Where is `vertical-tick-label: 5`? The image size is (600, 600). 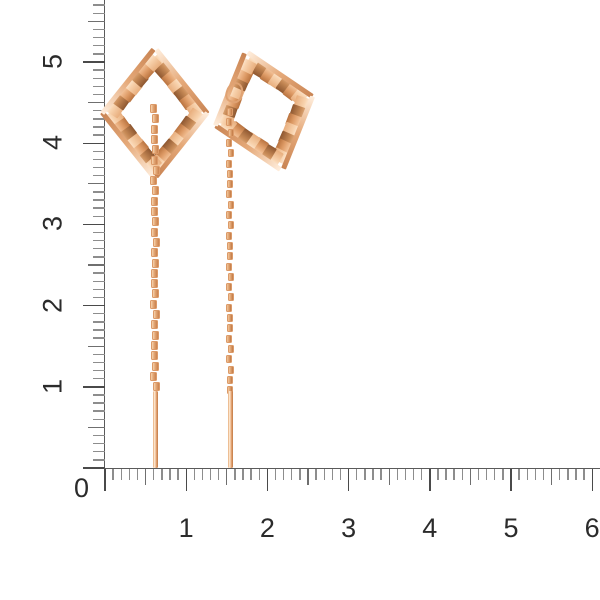
vertical-tick-label: 5 is located at coordinates (52, 61).